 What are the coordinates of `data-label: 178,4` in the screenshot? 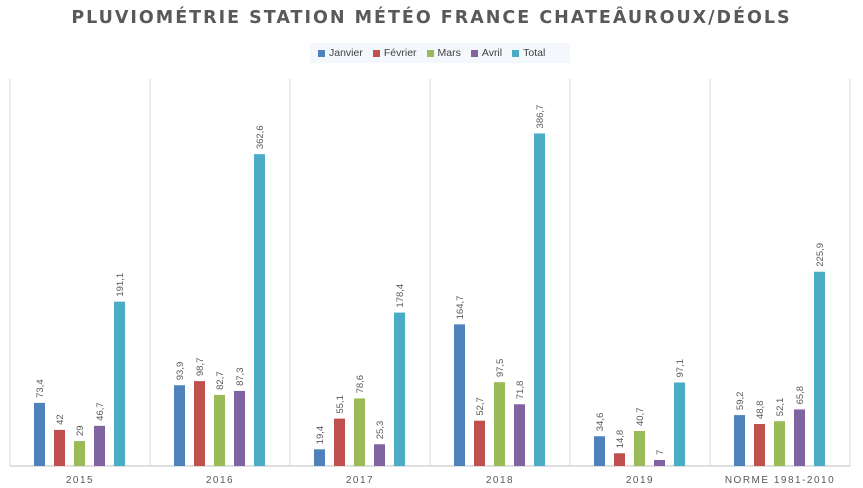 It's located at (400, 296).